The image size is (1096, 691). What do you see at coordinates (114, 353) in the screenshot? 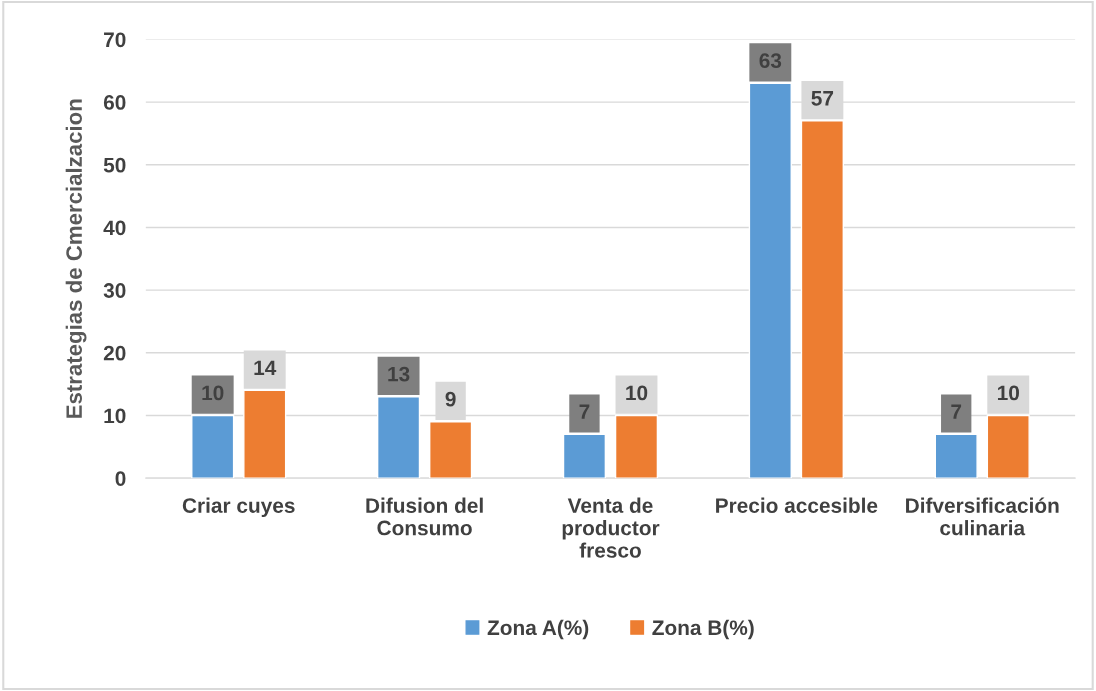
I see `y-tick-label: 20` at bounding box center [114, 353].